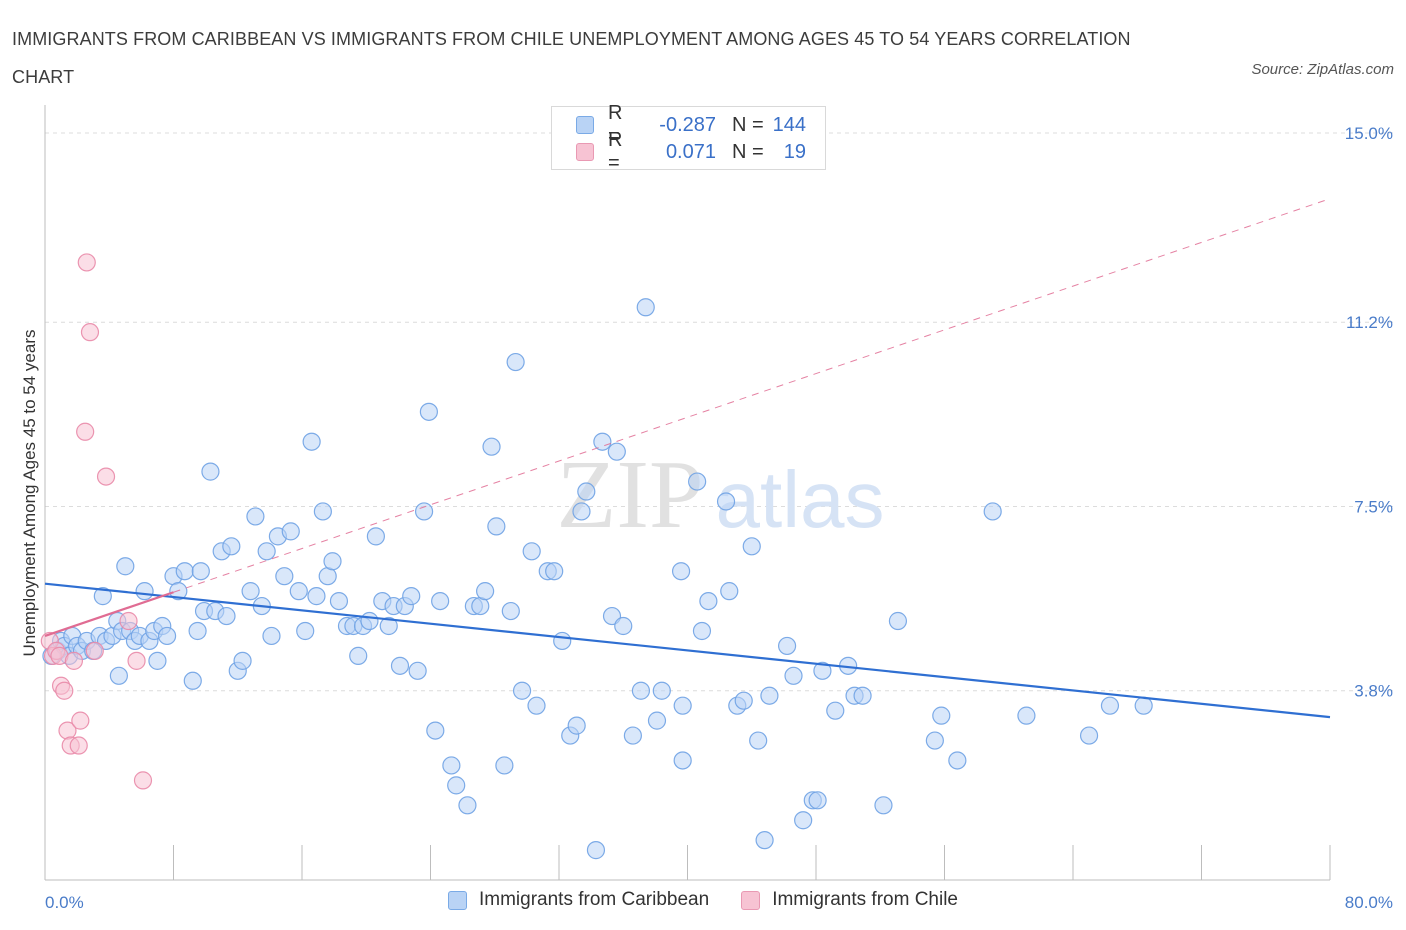 Image resolution: width=1406 pixels, height=930 pixels. What do you see at coordinates (578, 900) in the screenshot?
I see `legend-item-caribbean: Immigrants from Caribbean` at bounding box center [578, 900].